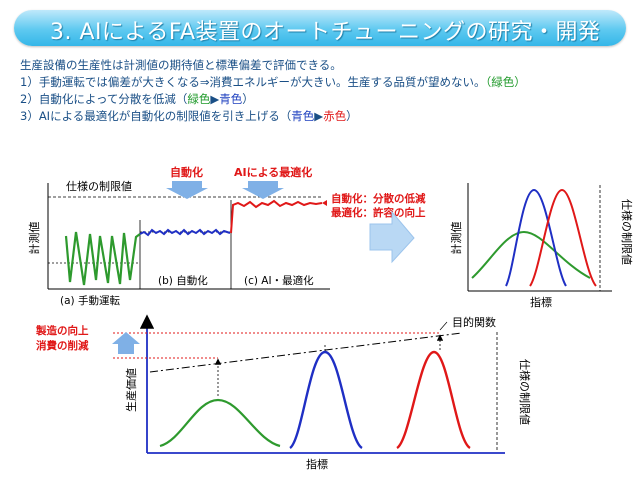 The width and height of the screenshot is (640, 480). What do you see at coordinates (34, 238) in the screenshot?
I see `top-left-y-label: 計測値` at bounding box center [34, 238].